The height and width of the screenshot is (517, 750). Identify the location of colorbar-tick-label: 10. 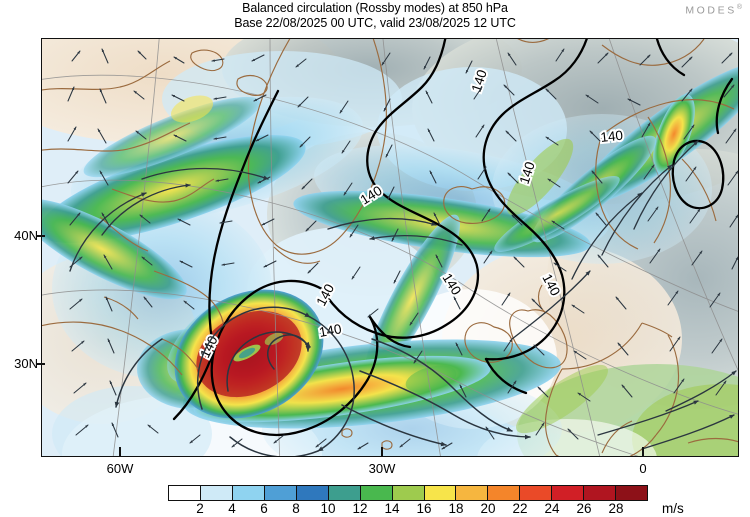
(328, 508).